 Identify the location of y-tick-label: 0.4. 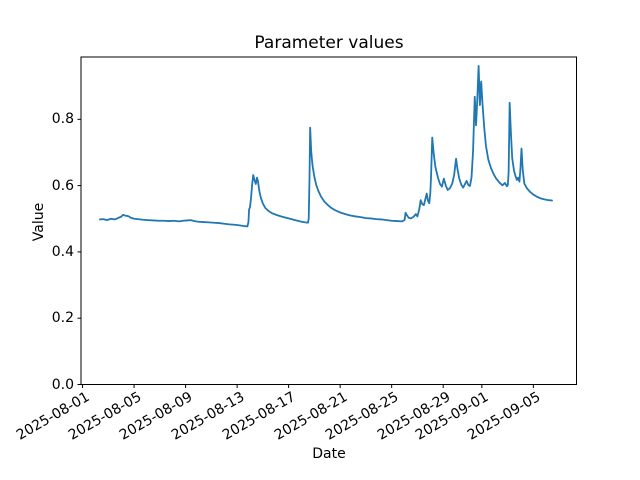
(62, 251).